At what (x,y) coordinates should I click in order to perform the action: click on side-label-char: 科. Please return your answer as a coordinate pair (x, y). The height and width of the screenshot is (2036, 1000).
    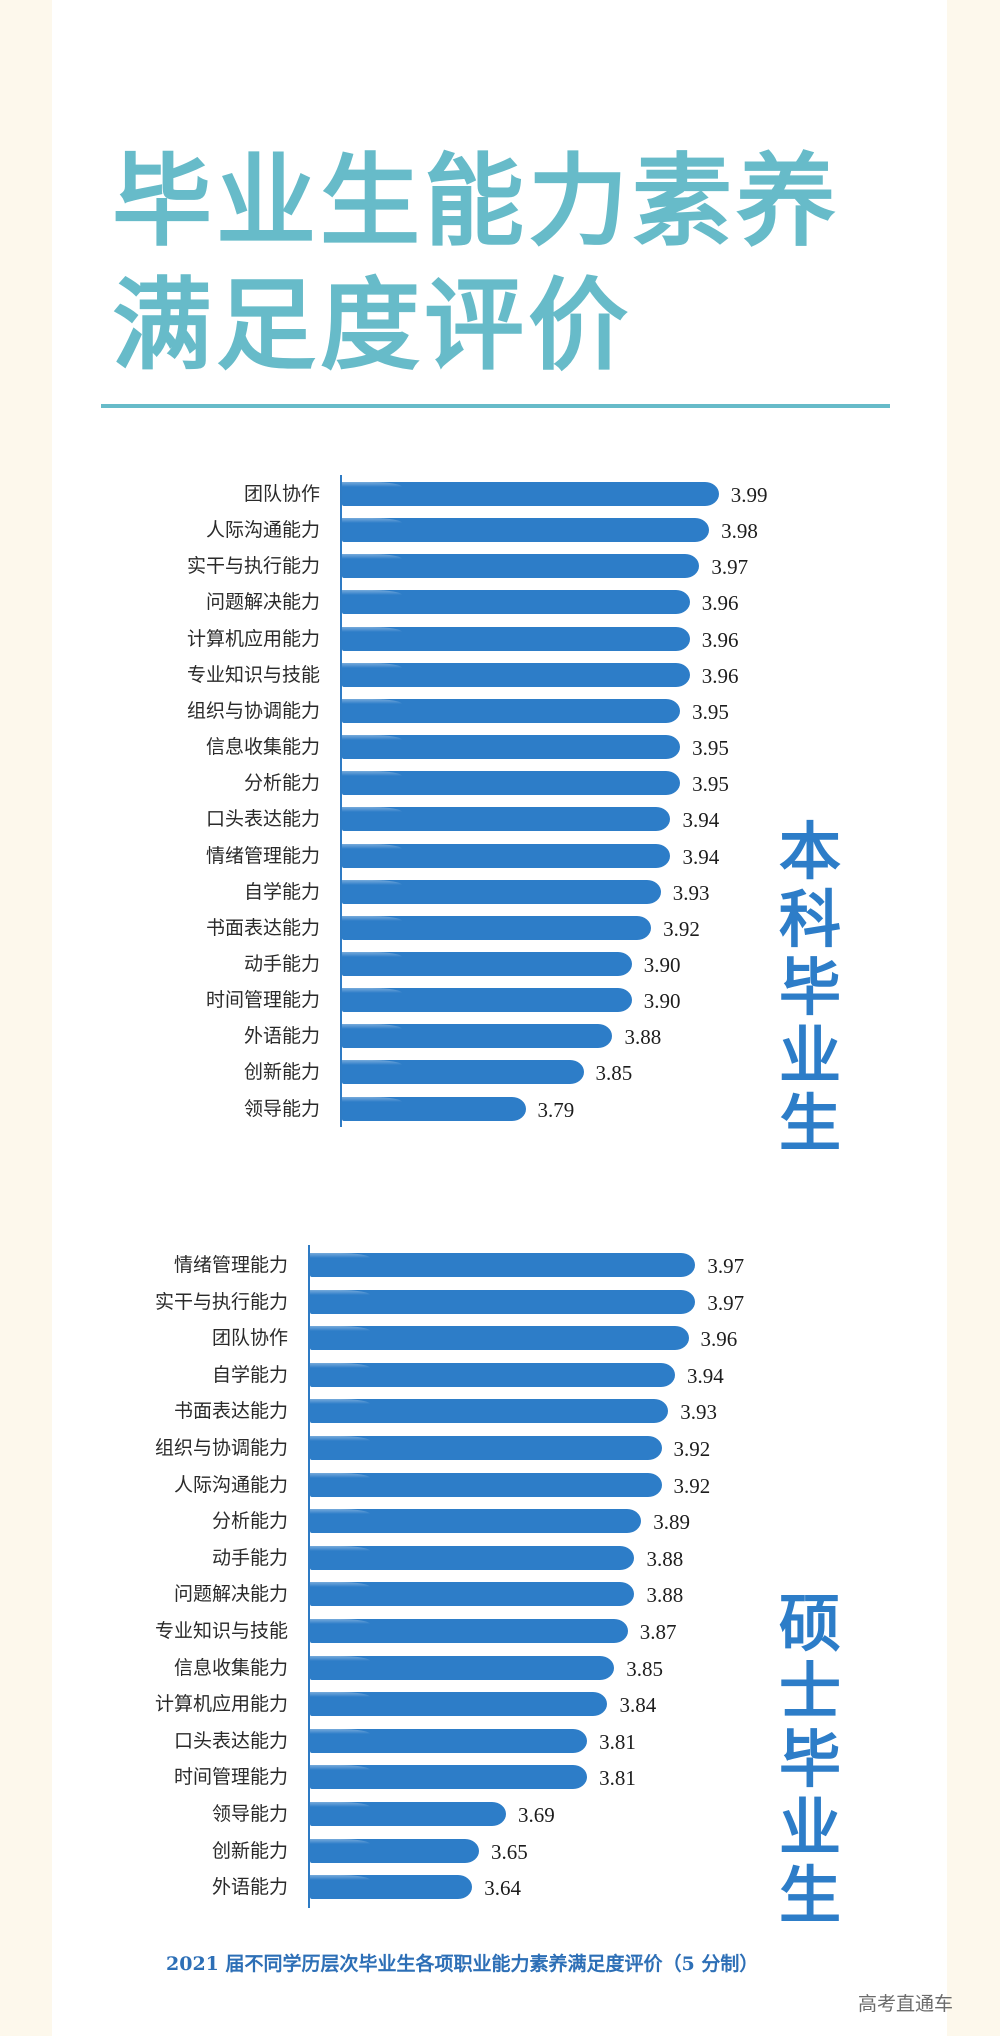
    Looking at the image, I should click on (809, 919).